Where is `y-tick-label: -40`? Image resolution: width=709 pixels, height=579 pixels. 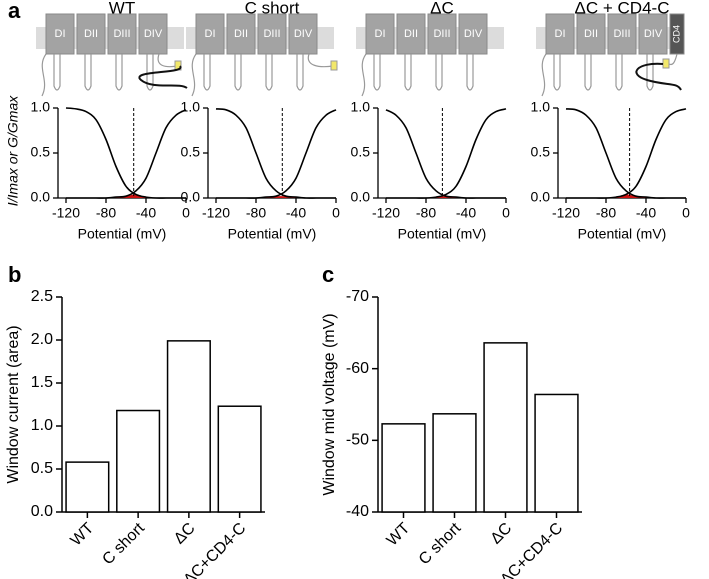
y-tick-label: -40 is located at coordinates (357, 511).